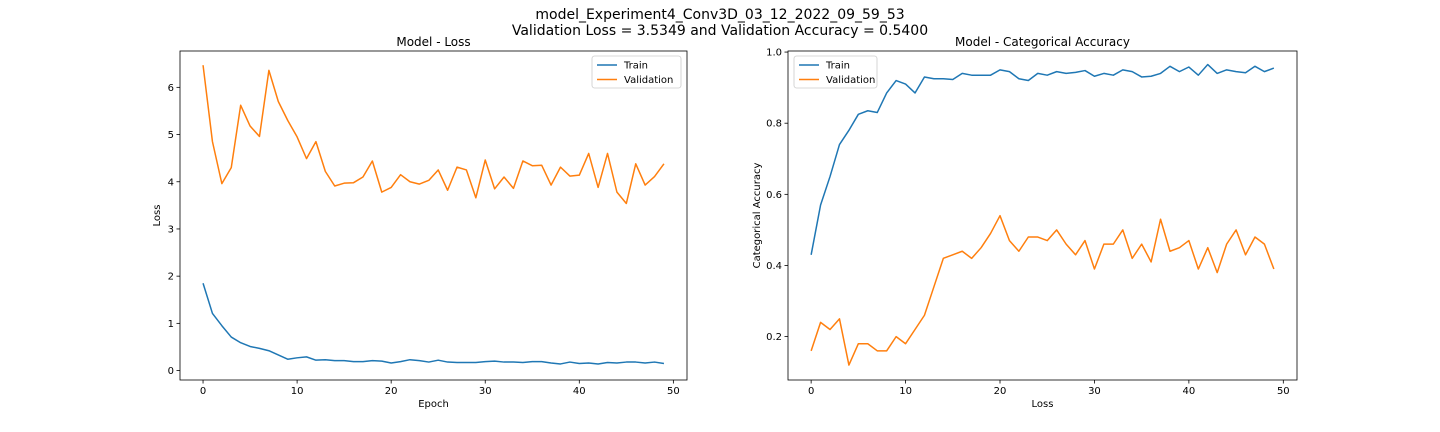  I want to click on y-tick-label: 3, so click(171, 229).